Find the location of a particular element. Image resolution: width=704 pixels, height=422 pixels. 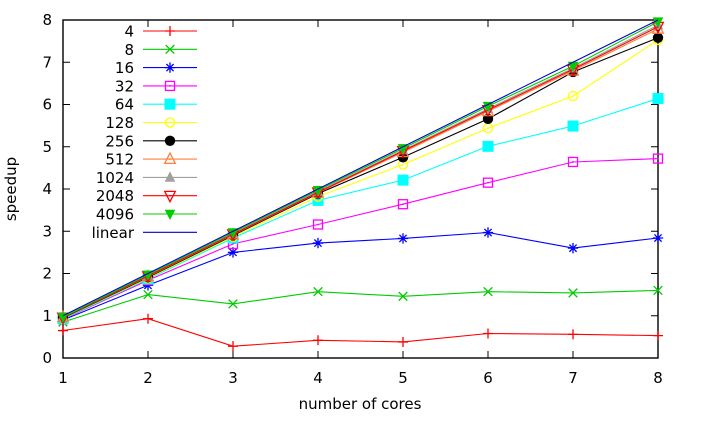

x-tick-label: 1 is located at coordinates (63, 378).